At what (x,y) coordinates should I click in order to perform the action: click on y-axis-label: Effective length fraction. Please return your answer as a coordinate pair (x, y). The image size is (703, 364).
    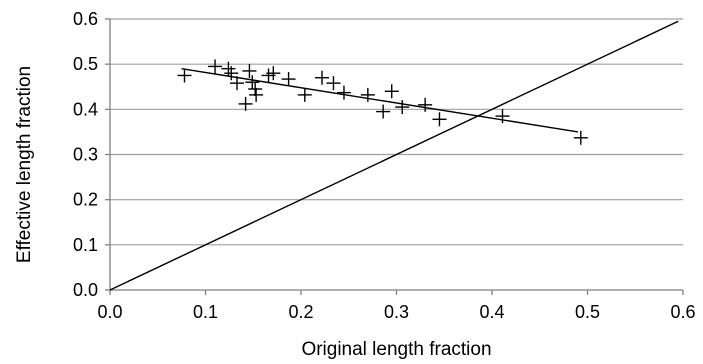
    Looking at the image, I should click on (24, 164).